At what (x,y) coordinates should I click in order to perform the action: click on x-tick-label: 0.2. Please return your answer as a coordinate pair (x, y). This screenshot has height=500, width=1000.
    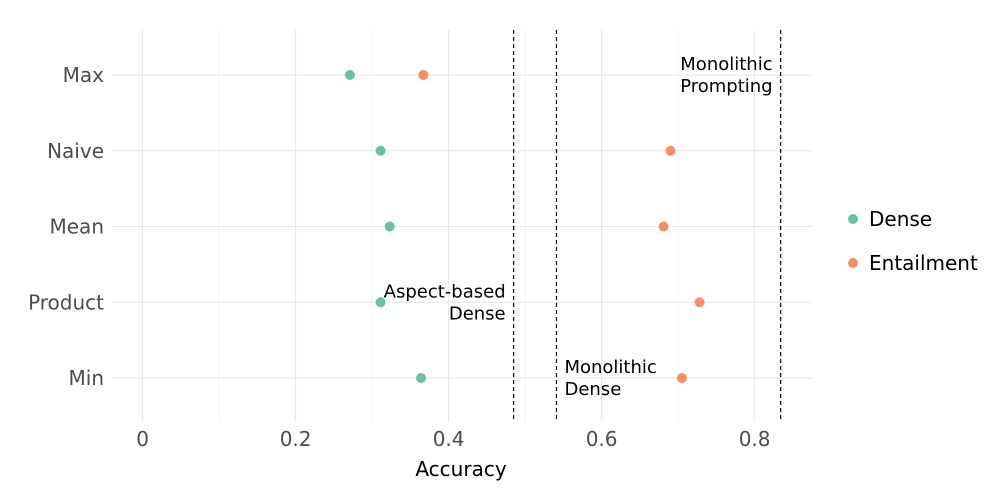
    Looking at the image, I should click on (296, 439).